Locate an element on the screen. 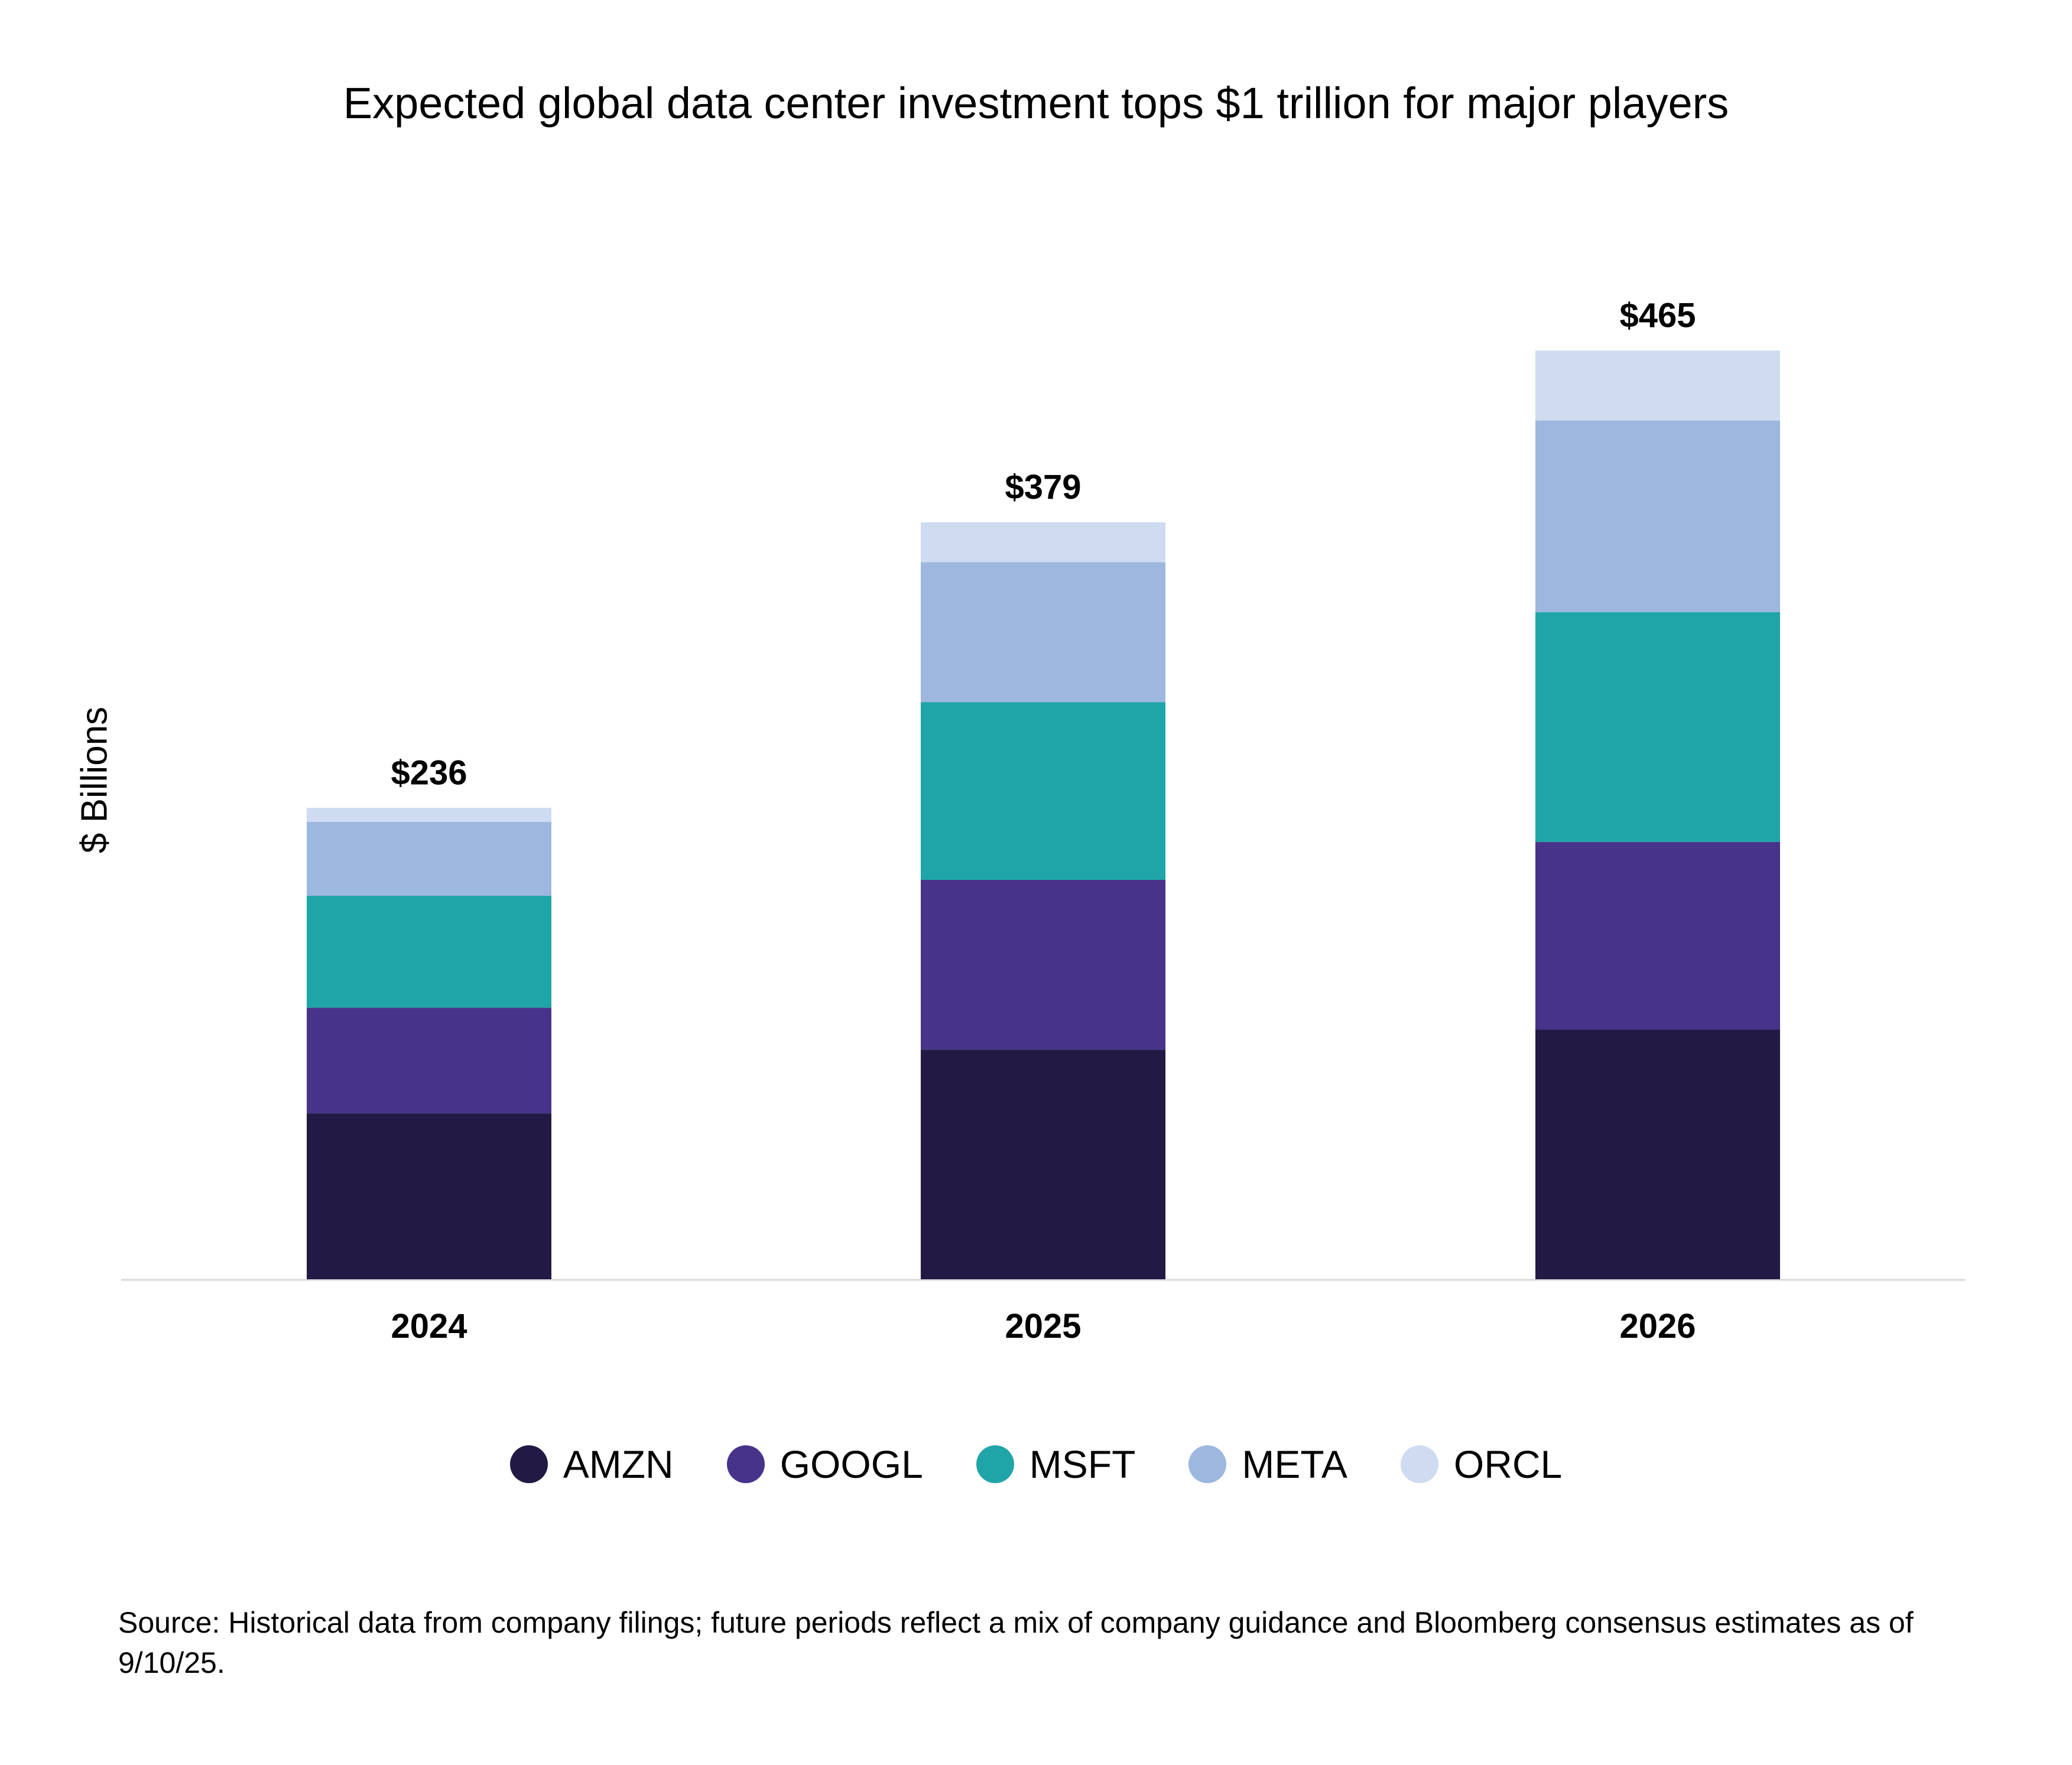  legend-label-msft: MSFT is located at coordinates (1082, 1464).